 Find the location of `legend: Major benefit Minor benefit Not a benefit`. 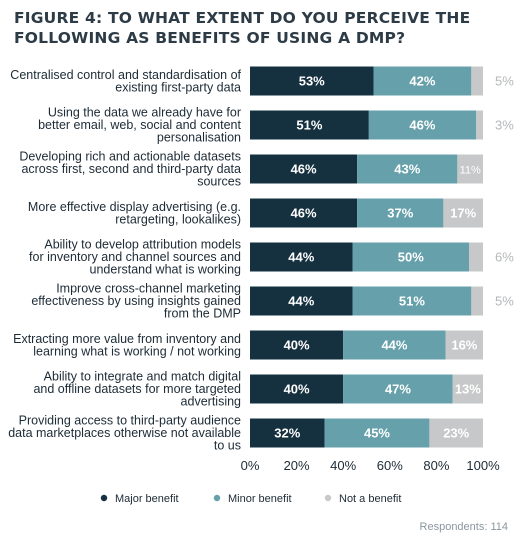

legend: Major benefit Minor benefit Not a benefit is located at coordinates (250, 499).